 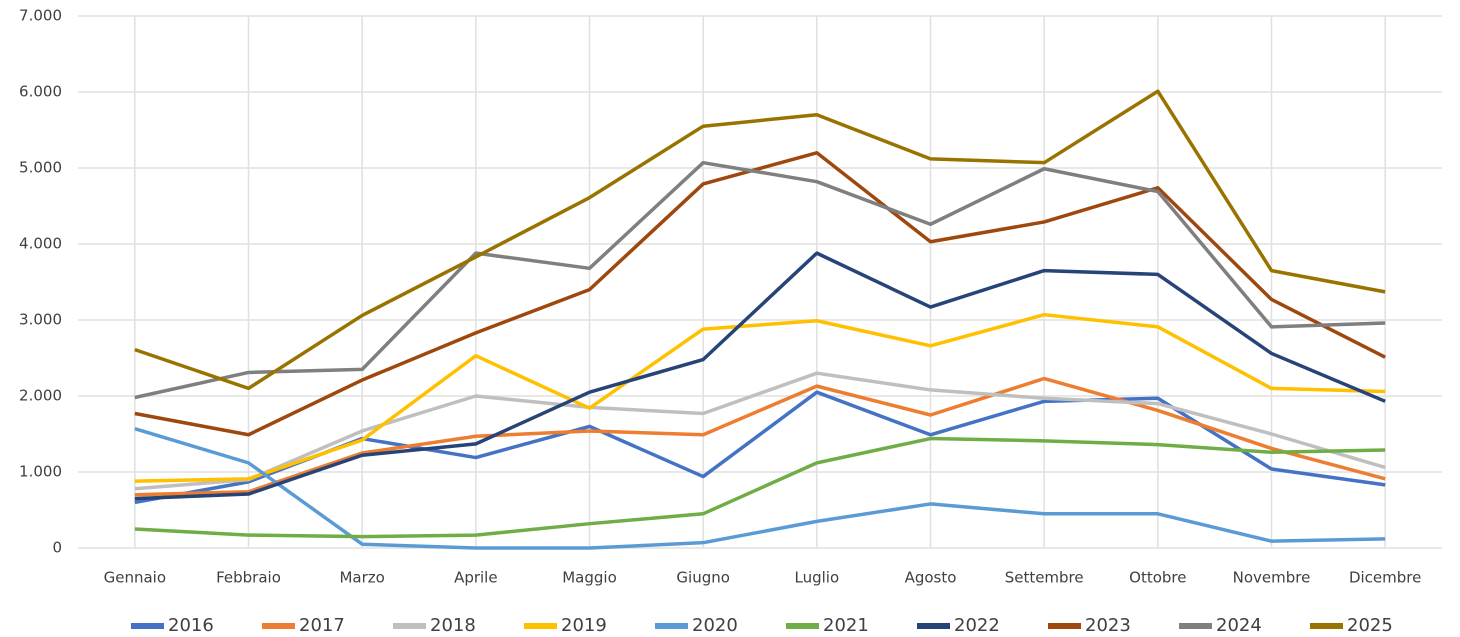 What do you see at coordinates (191, 625) in the screenshot?
I see `legend-label: 2016` at bounding box center [191, 625].